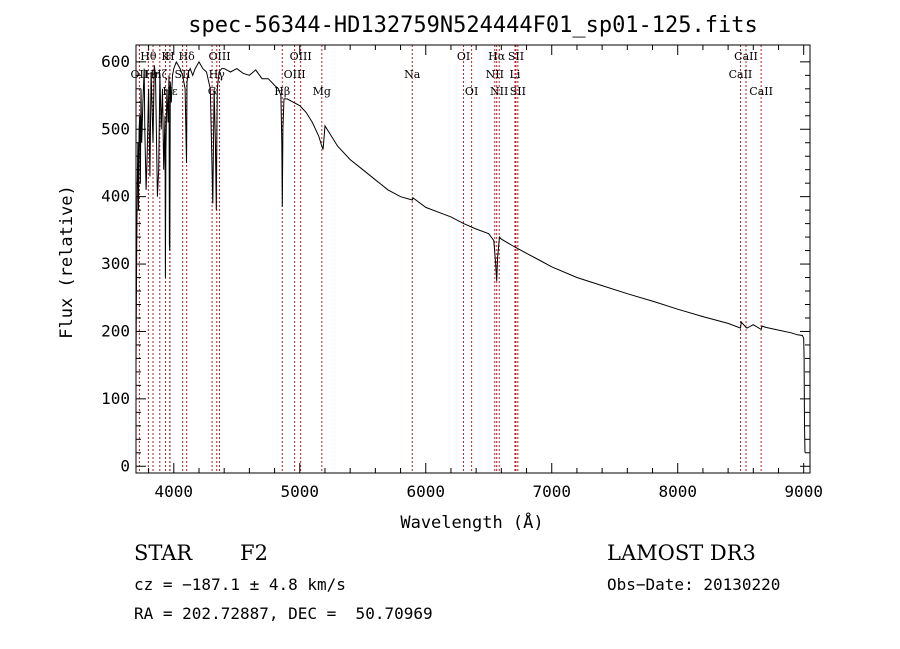 Image resolution: width=900 pixels, height=649 pixels. What do you see at coordinates (282, 91) in the screenshot?
I see `line-label: Hβ` at bounding box center [282, 91].